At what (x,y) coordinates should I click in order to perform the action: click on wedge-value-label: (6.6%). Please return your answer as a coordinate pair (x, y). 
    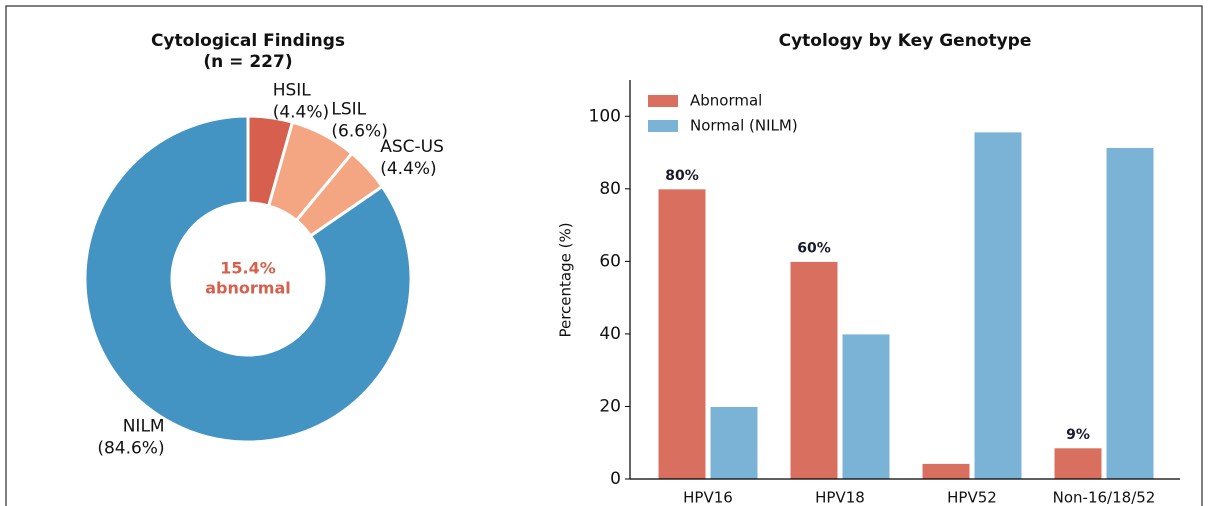
    Looking at the image, I should click on (359, 131).